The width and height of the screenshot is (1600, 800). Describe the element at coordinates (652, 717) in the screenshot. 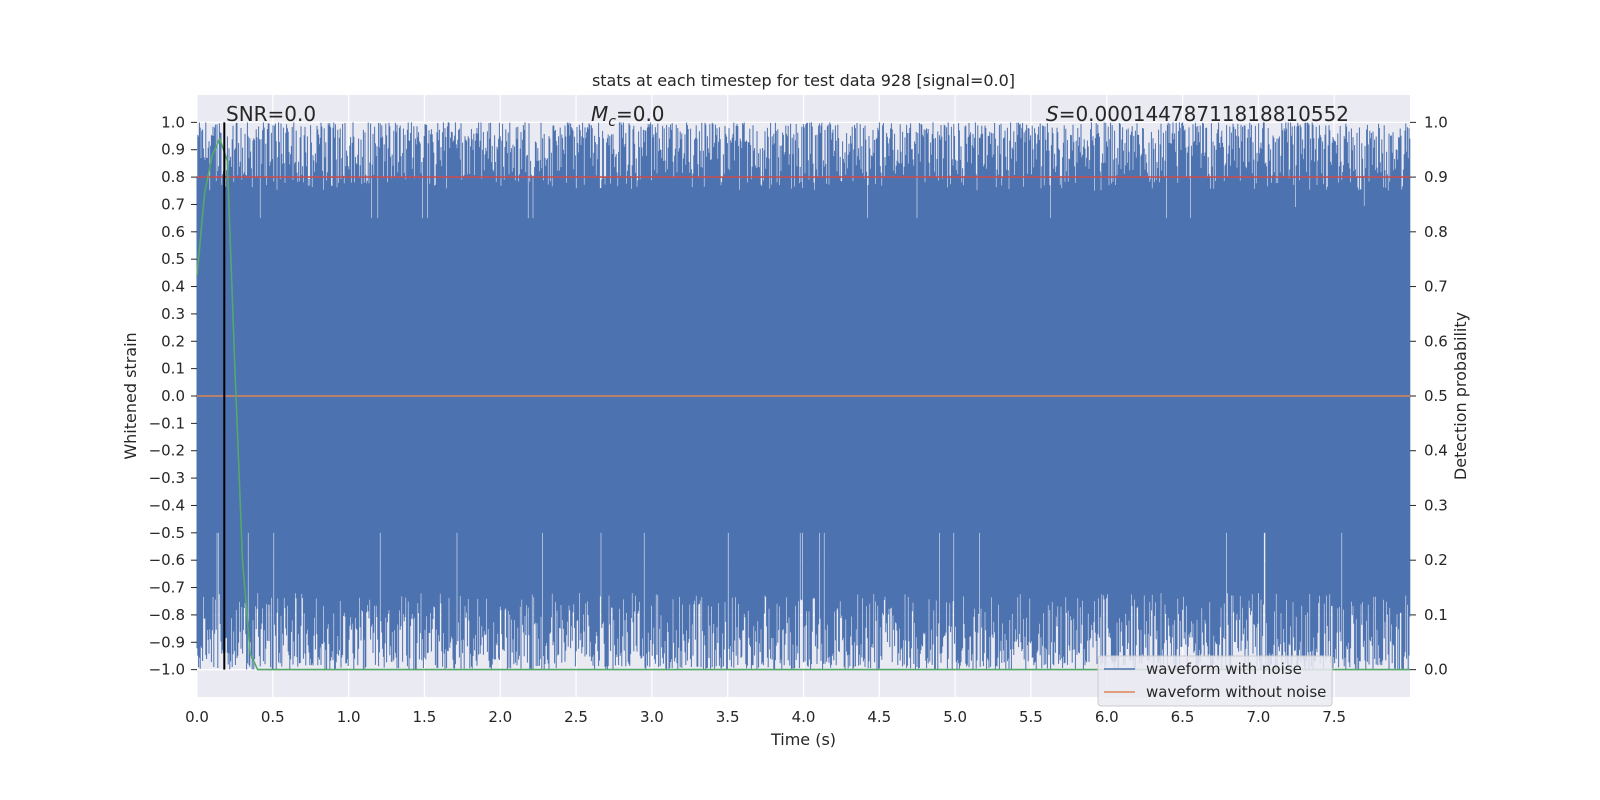

I see `x-tick-label: 3.0` at that location.